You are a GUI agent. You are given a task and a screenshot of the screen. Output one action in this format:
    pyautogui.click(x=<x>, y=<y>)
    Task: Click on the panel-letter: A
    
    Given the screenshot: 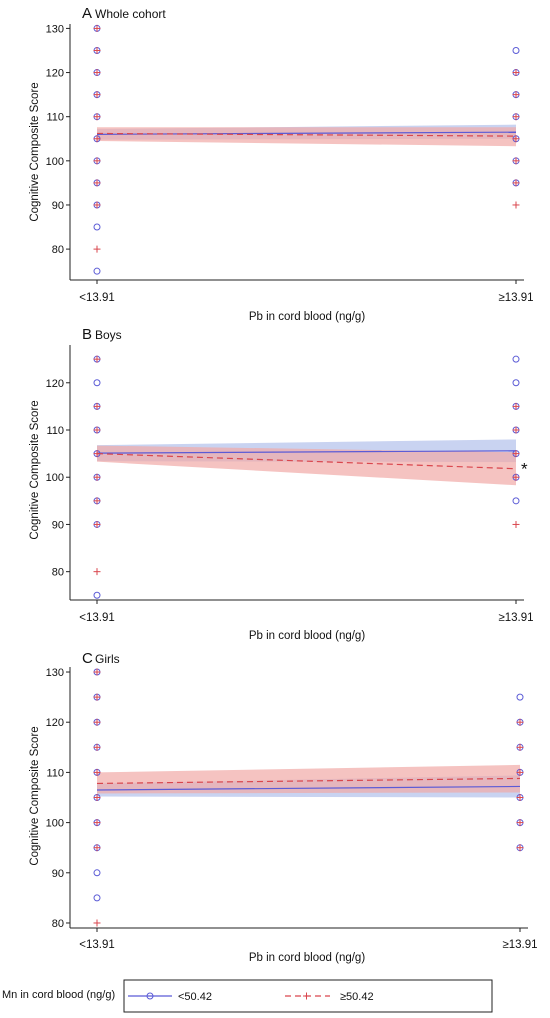 What is the action you would take?
    pyautogui.click(x=87, y=13)
    